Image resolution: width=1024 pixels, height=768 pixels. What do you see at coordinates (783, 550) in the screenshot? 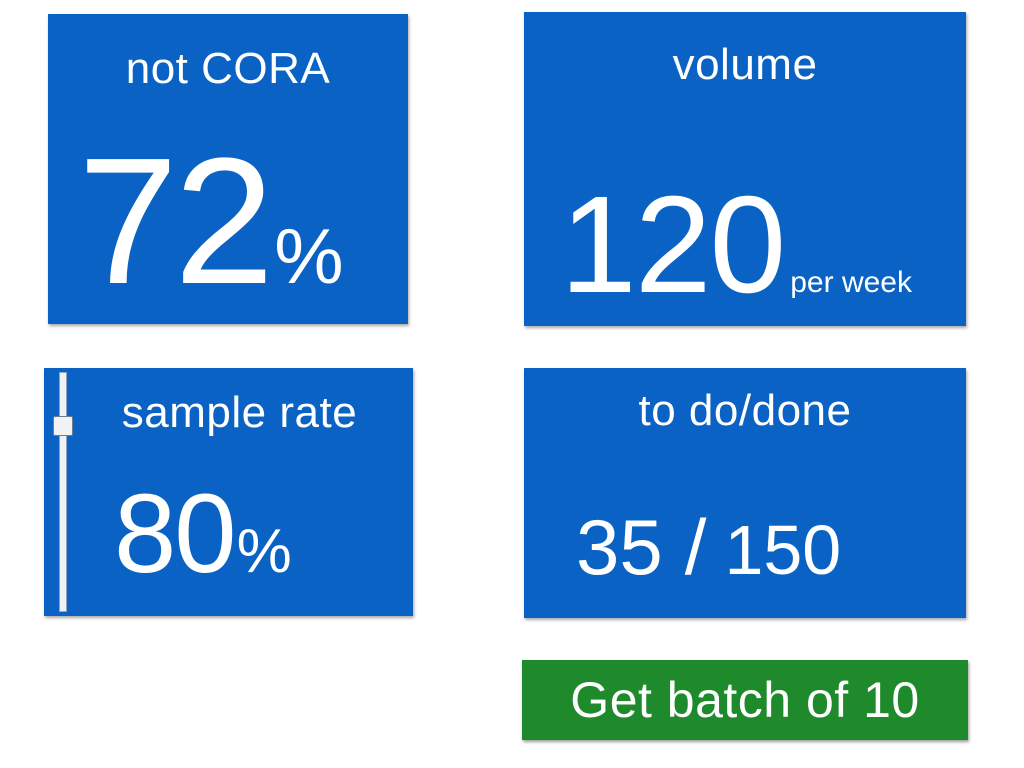
I see `done-count: 150` at bounding box center [783, 550].